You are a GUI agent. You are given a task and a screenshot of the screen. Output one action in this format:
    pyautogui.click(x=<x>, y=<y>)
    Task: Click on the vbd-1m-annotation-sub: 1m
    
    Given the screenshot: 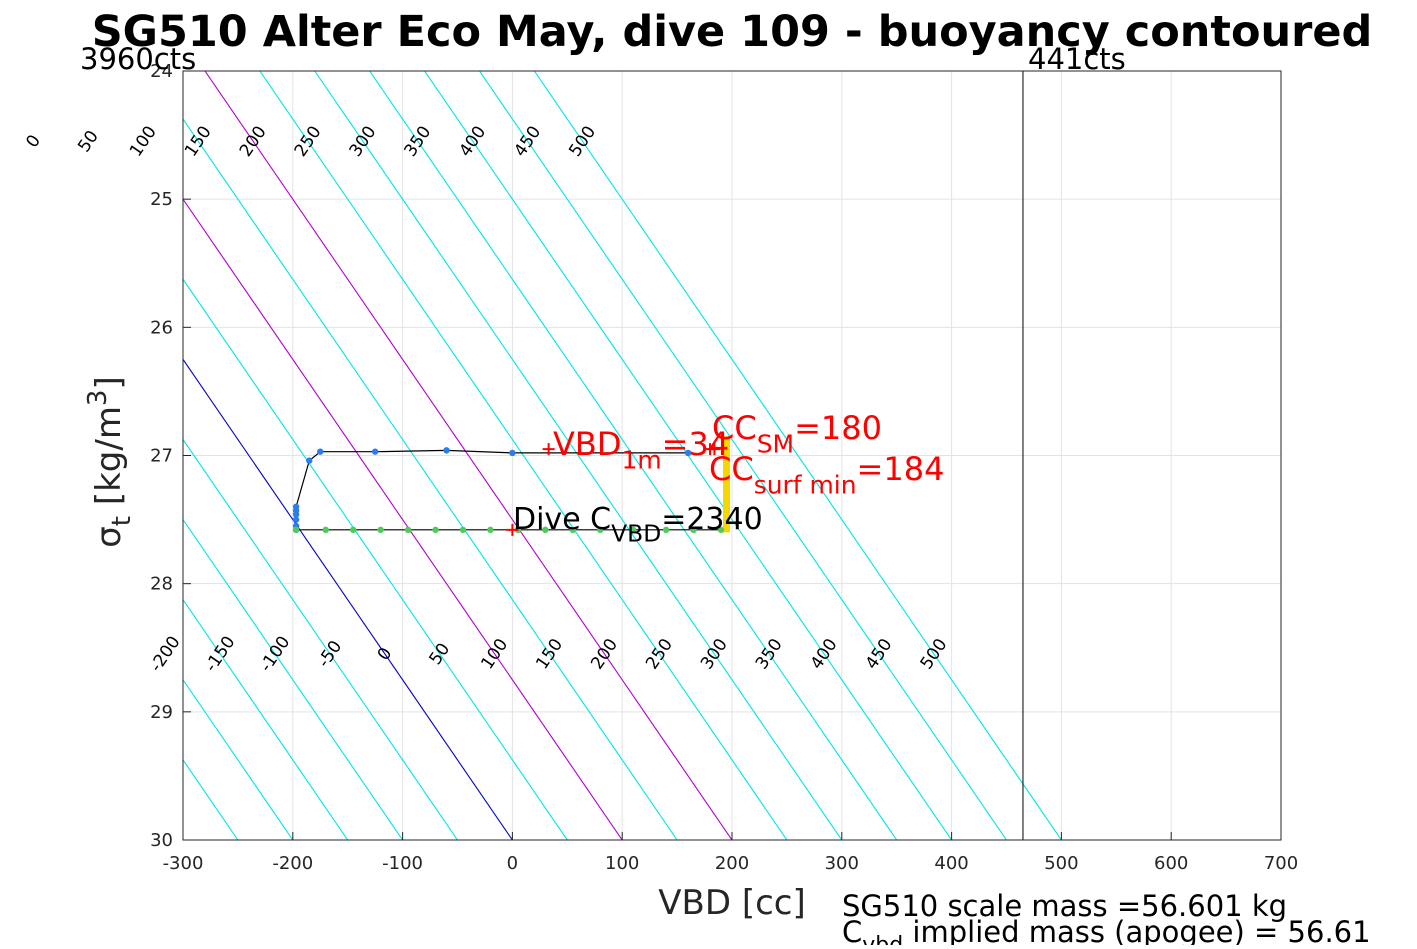 What is the action you would take?
    pyautogui.click(x=641, y=459)
    